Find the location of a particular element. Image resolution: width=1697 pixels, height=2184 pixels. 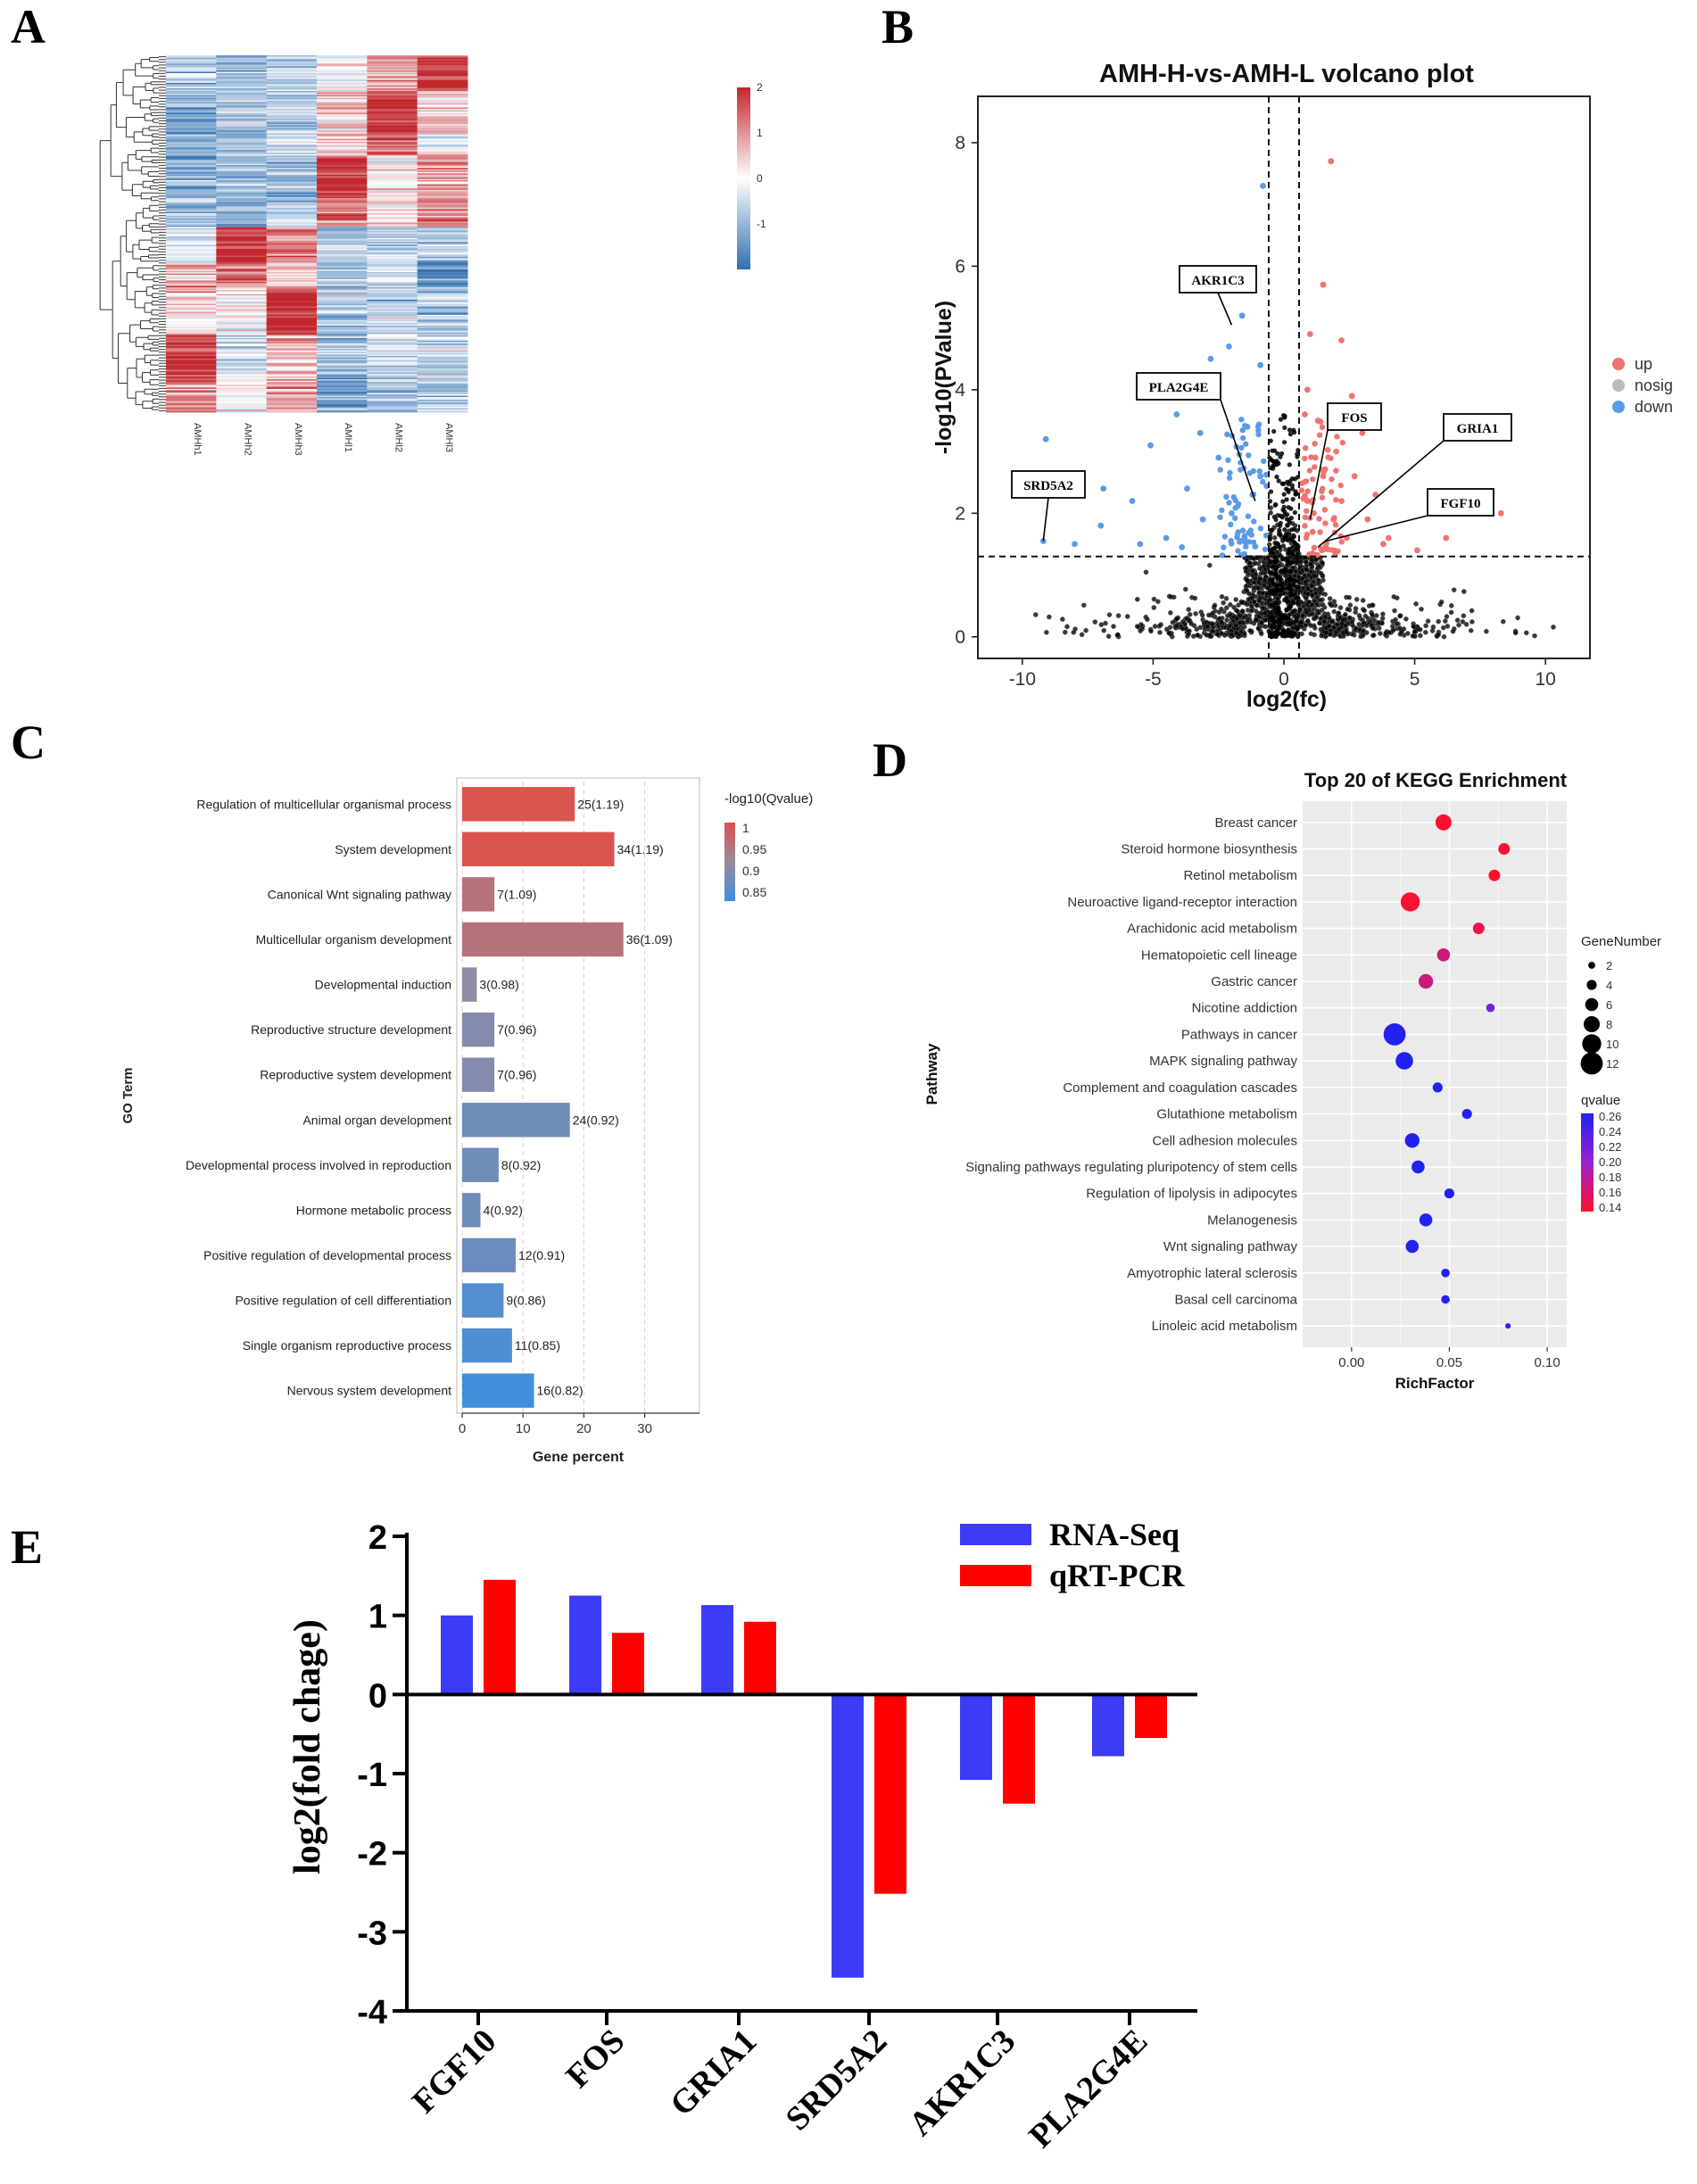

kegg-color-legend: qvalue 0.260.240.220.200.180.160.14 is located at coordinates (1601, 1153).